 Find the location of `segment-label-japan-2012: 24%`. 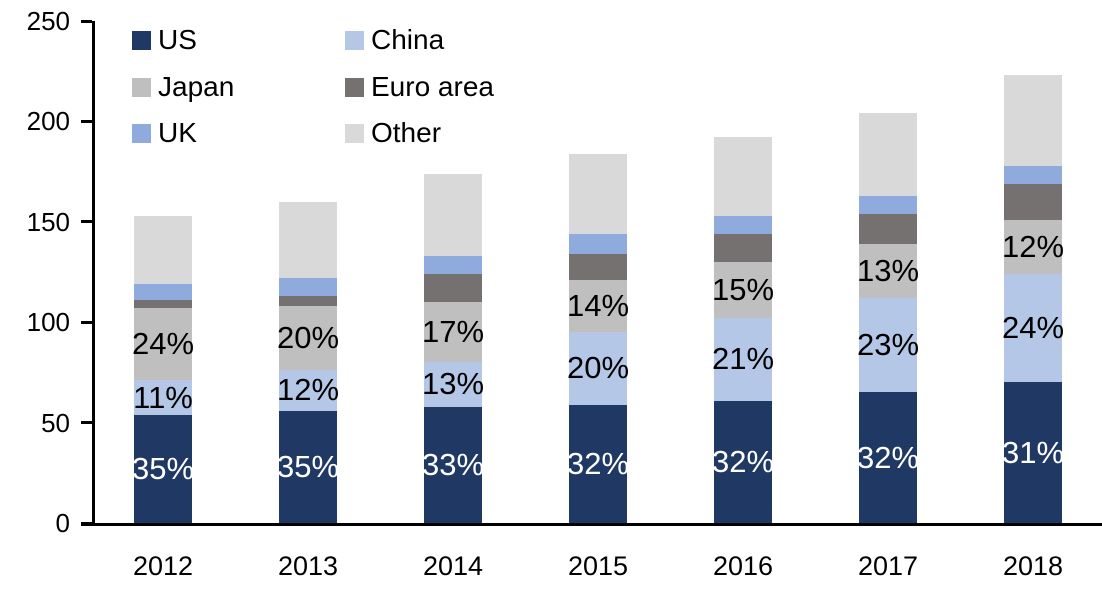

segment-label-japan-2012: 24% is located at coordinates (163, 344).